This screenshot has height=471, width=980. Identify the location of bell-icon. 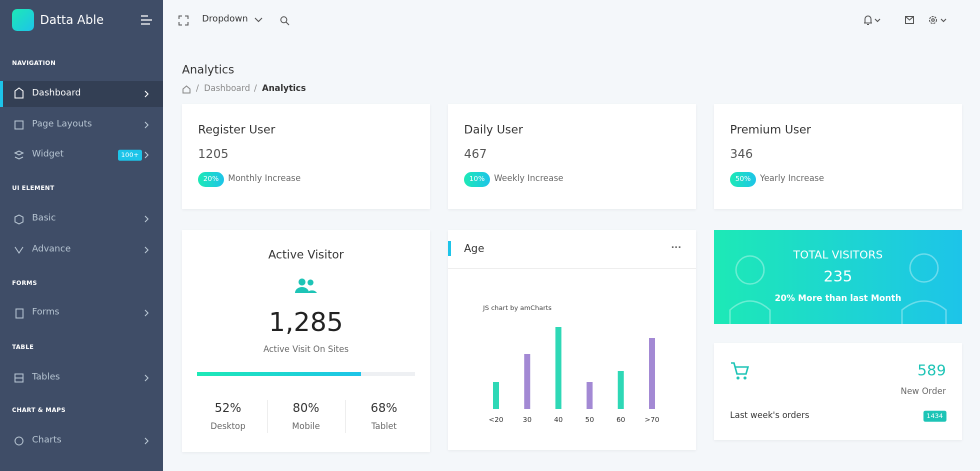
(872, 20).